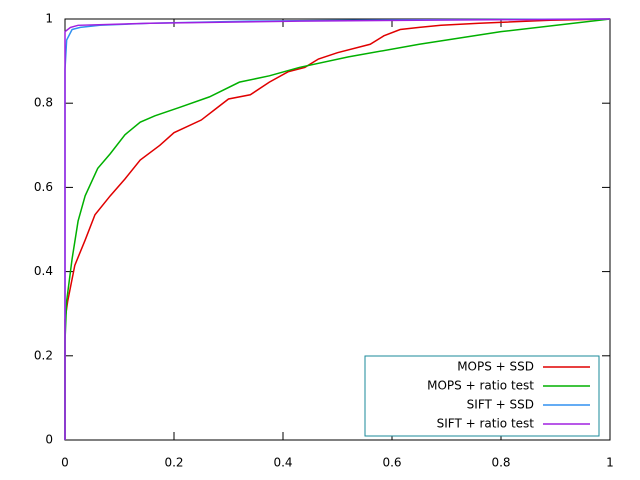  Describe the element at coordinates (43, 355) in the screenshot. I see `y-tick-label: 0.2` at that location.